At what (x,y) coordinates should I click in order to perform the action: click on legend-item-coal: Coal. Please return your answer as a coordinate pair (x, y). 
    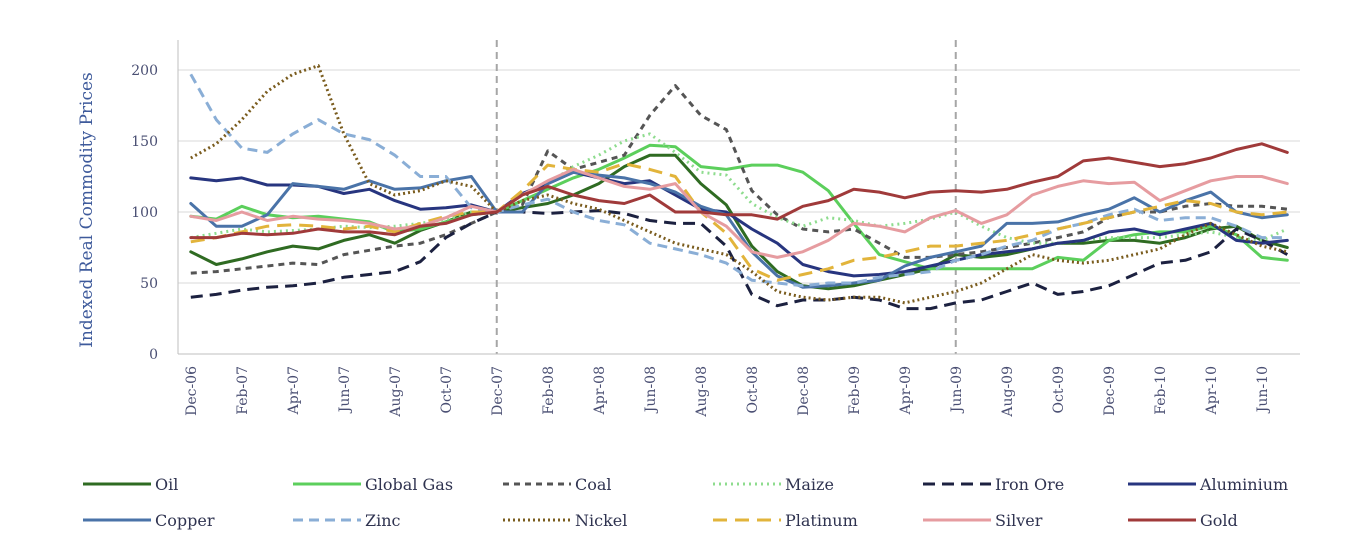
    Looking at the image, I should click on (557, 484).